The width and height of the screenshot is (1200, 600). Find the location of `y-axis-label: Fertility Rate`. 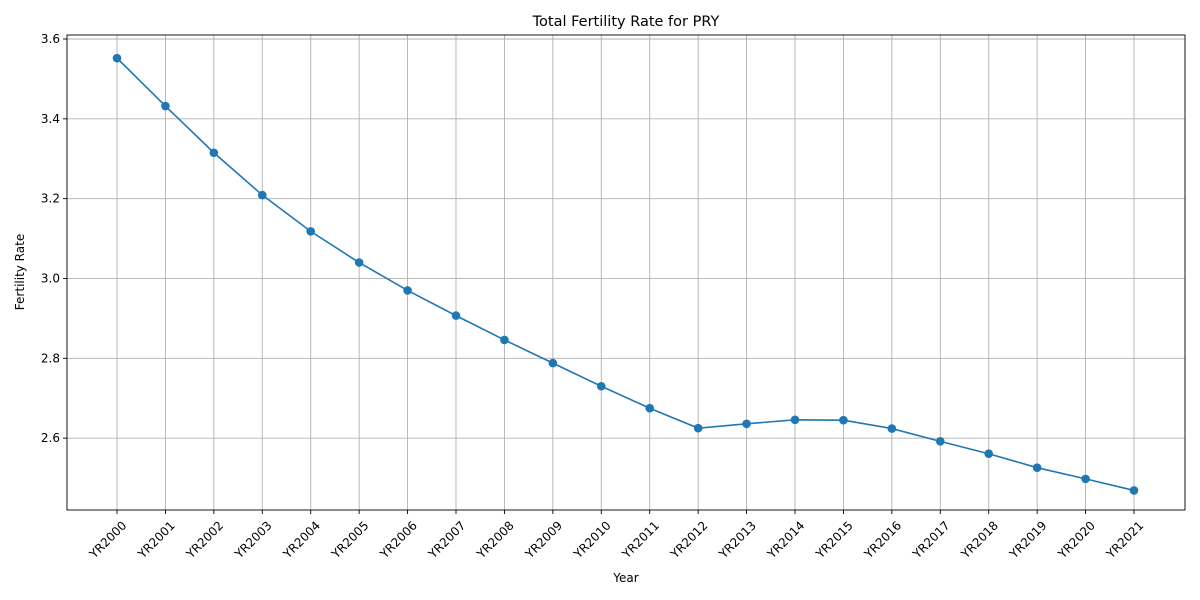

y-axis-label: Fertility Rate is located at coordinates (20, 272).